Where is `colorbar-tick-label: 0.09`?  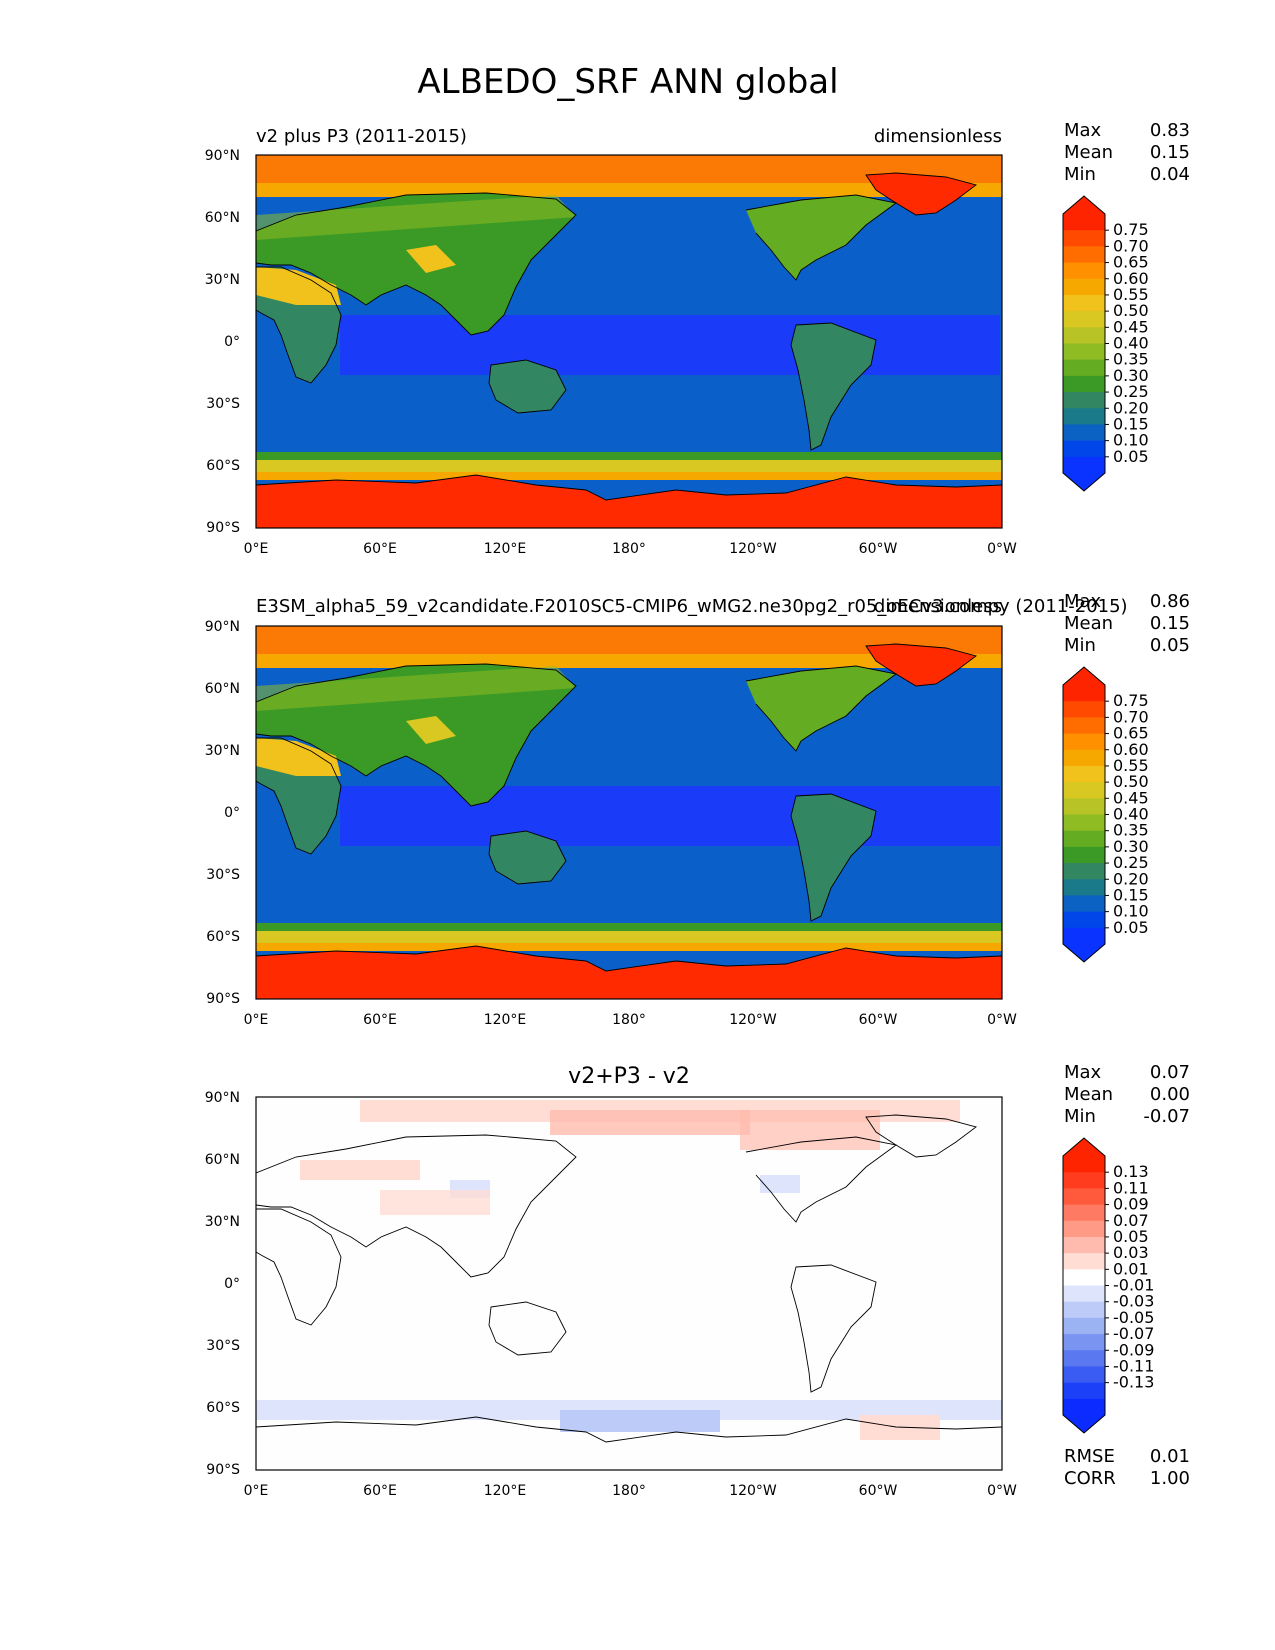
colorbar-tick-label: 0.09 is located at coordinates (1131, 1204).